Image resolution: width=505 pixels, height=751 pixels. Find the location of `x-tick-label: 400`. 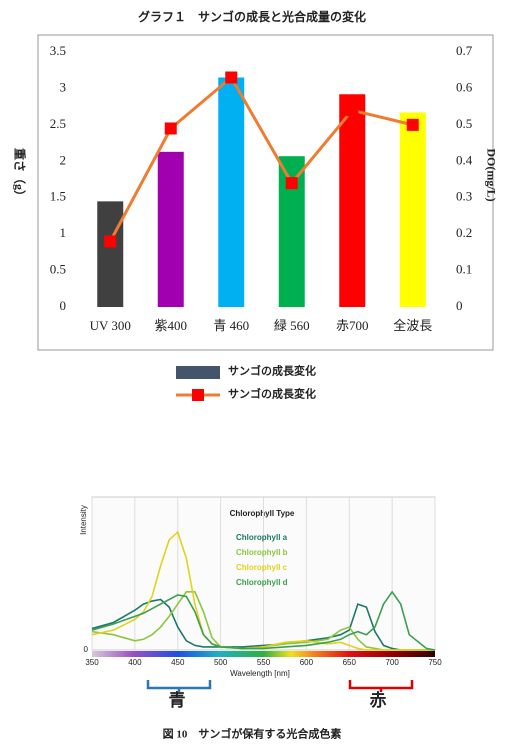

x-tick-label: 400 is located at coordinates (135, 662).